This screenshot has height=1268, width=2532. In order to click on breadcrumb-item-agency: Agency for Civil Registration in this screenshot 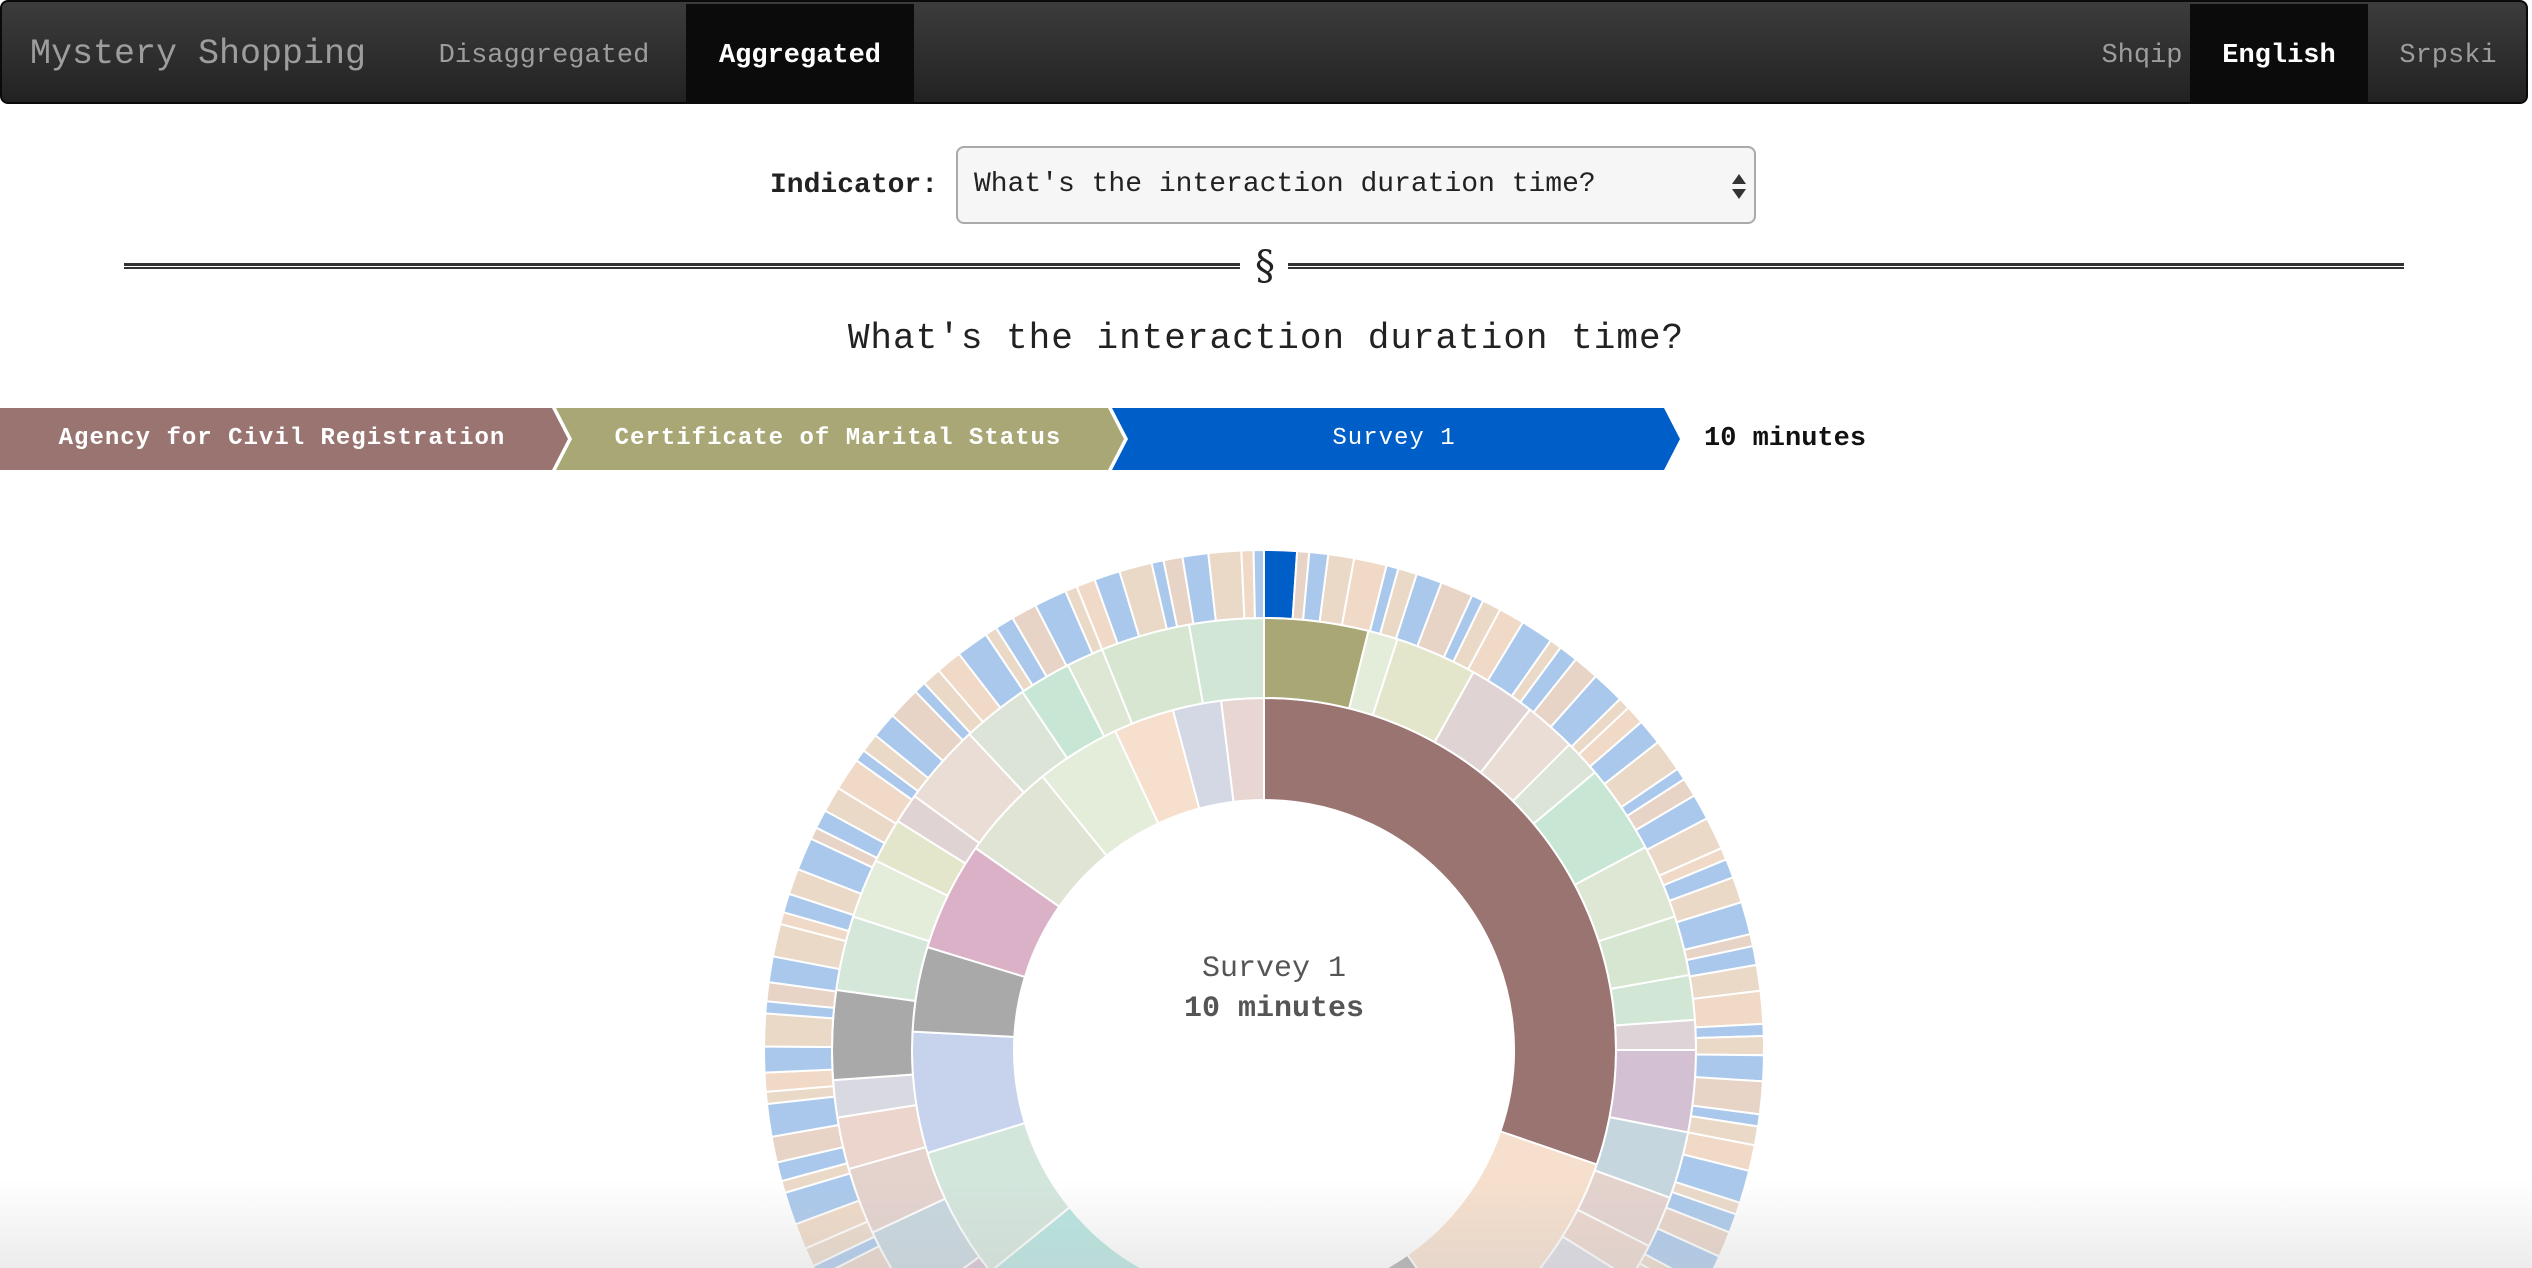, I will do `click(282, 438)`.